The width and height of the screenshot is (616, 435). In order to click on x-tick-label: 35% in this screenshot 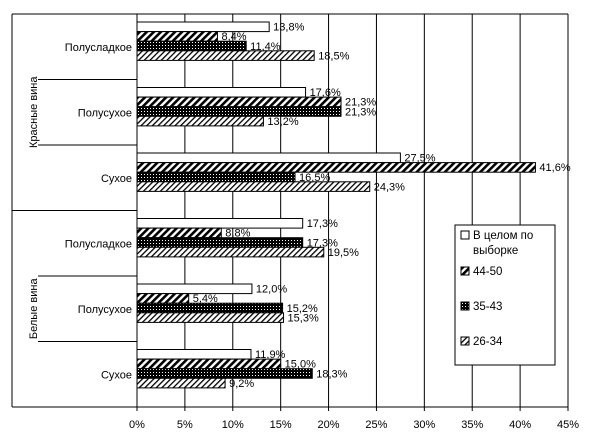, I will do `click(472, 425)`.